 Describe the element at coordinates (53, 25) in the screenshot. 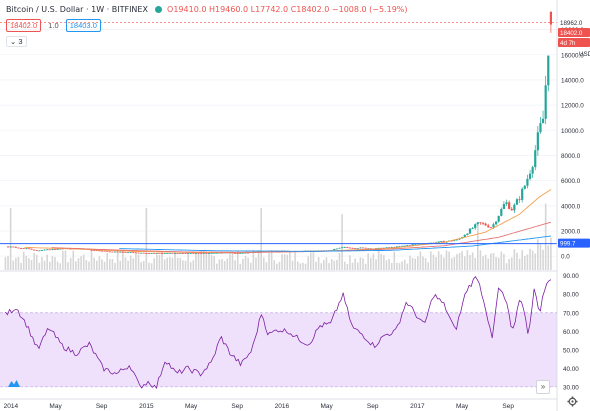

I see `quote-row: 18402.0 1.0 18403.0` at that location.